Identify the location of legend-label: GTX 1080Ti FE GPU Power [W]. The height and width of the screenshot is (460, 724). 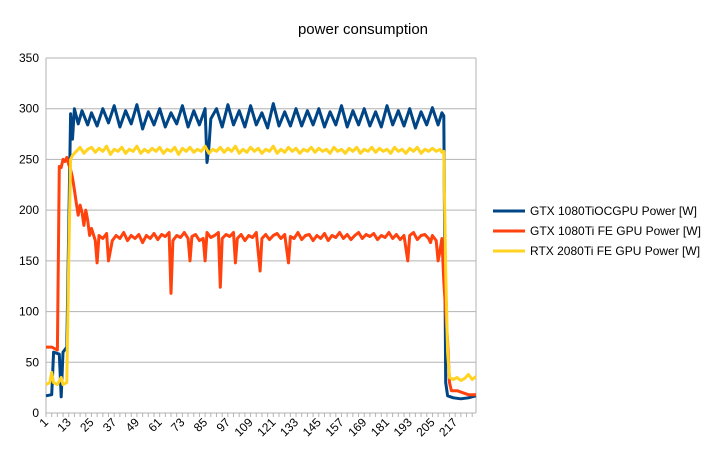
(615, 231).